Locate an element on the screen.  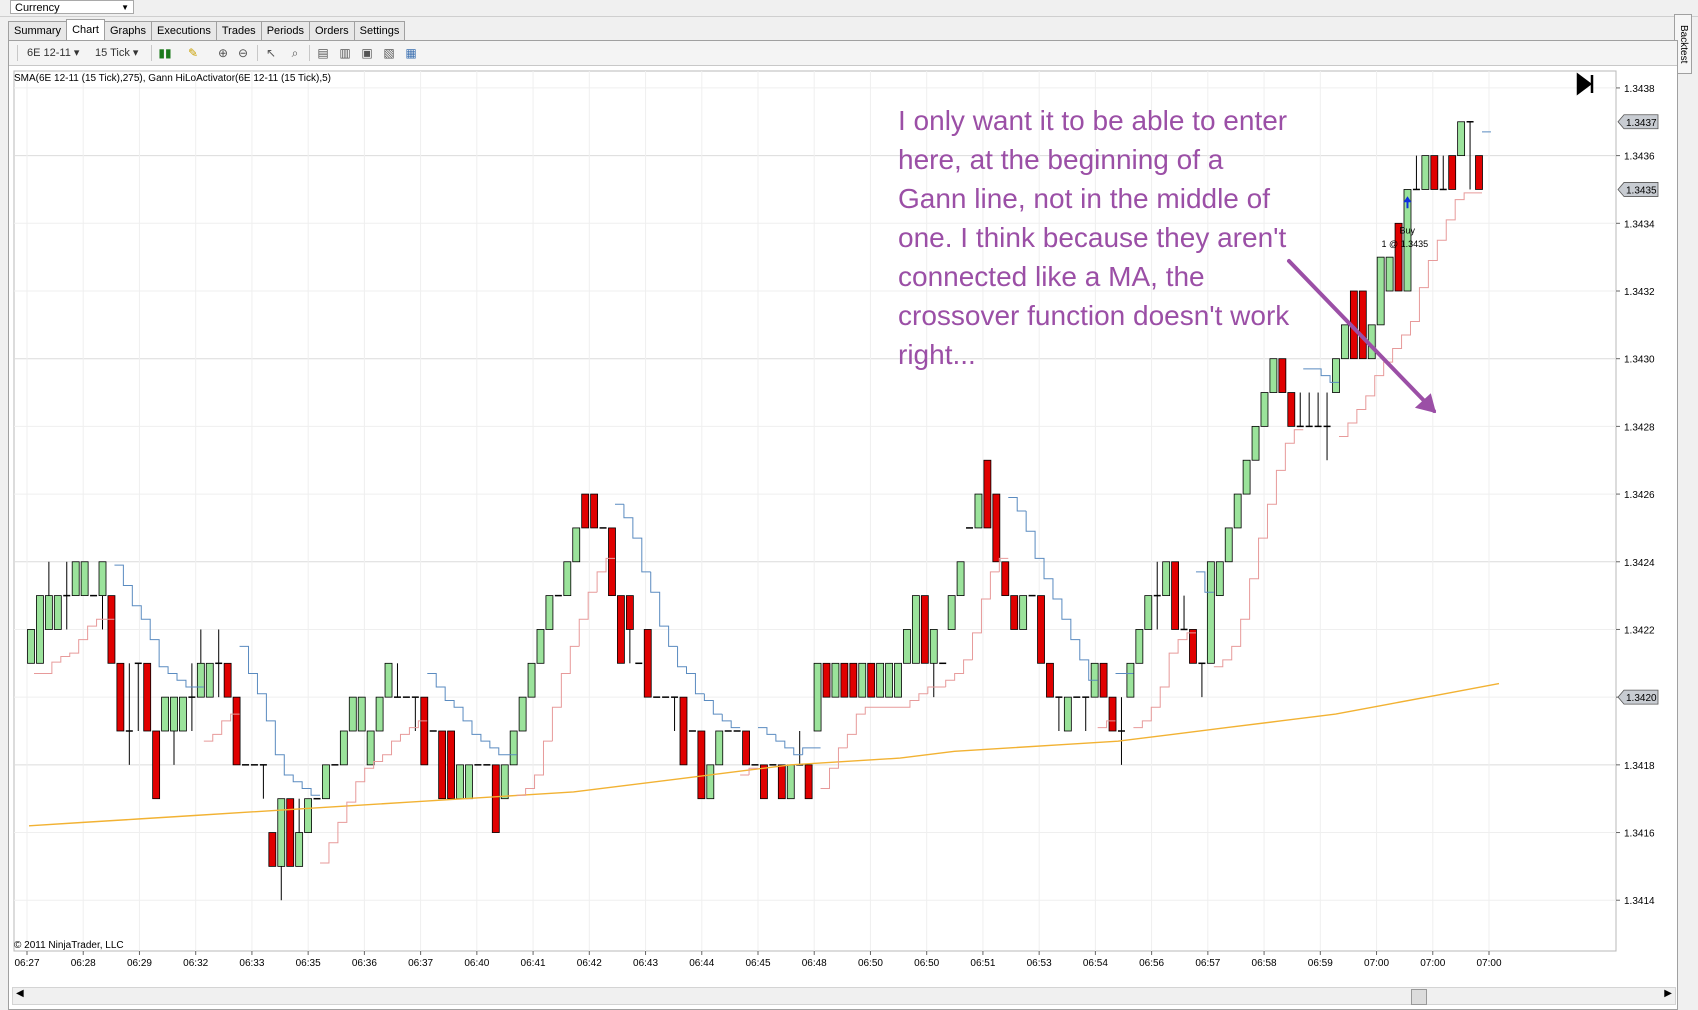
y-tick-label: 1.3428 is located at coordinates (1639, 427).